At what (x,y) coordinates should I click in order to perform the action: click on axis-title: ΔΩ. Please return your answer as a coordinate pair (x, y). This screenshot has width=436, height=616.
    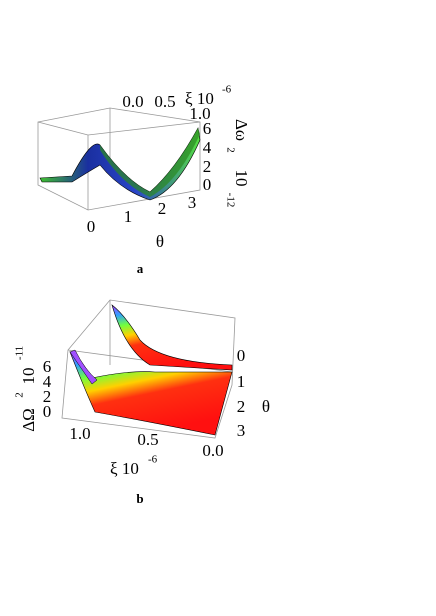
    Looking at the image, I should click on (28, 420).